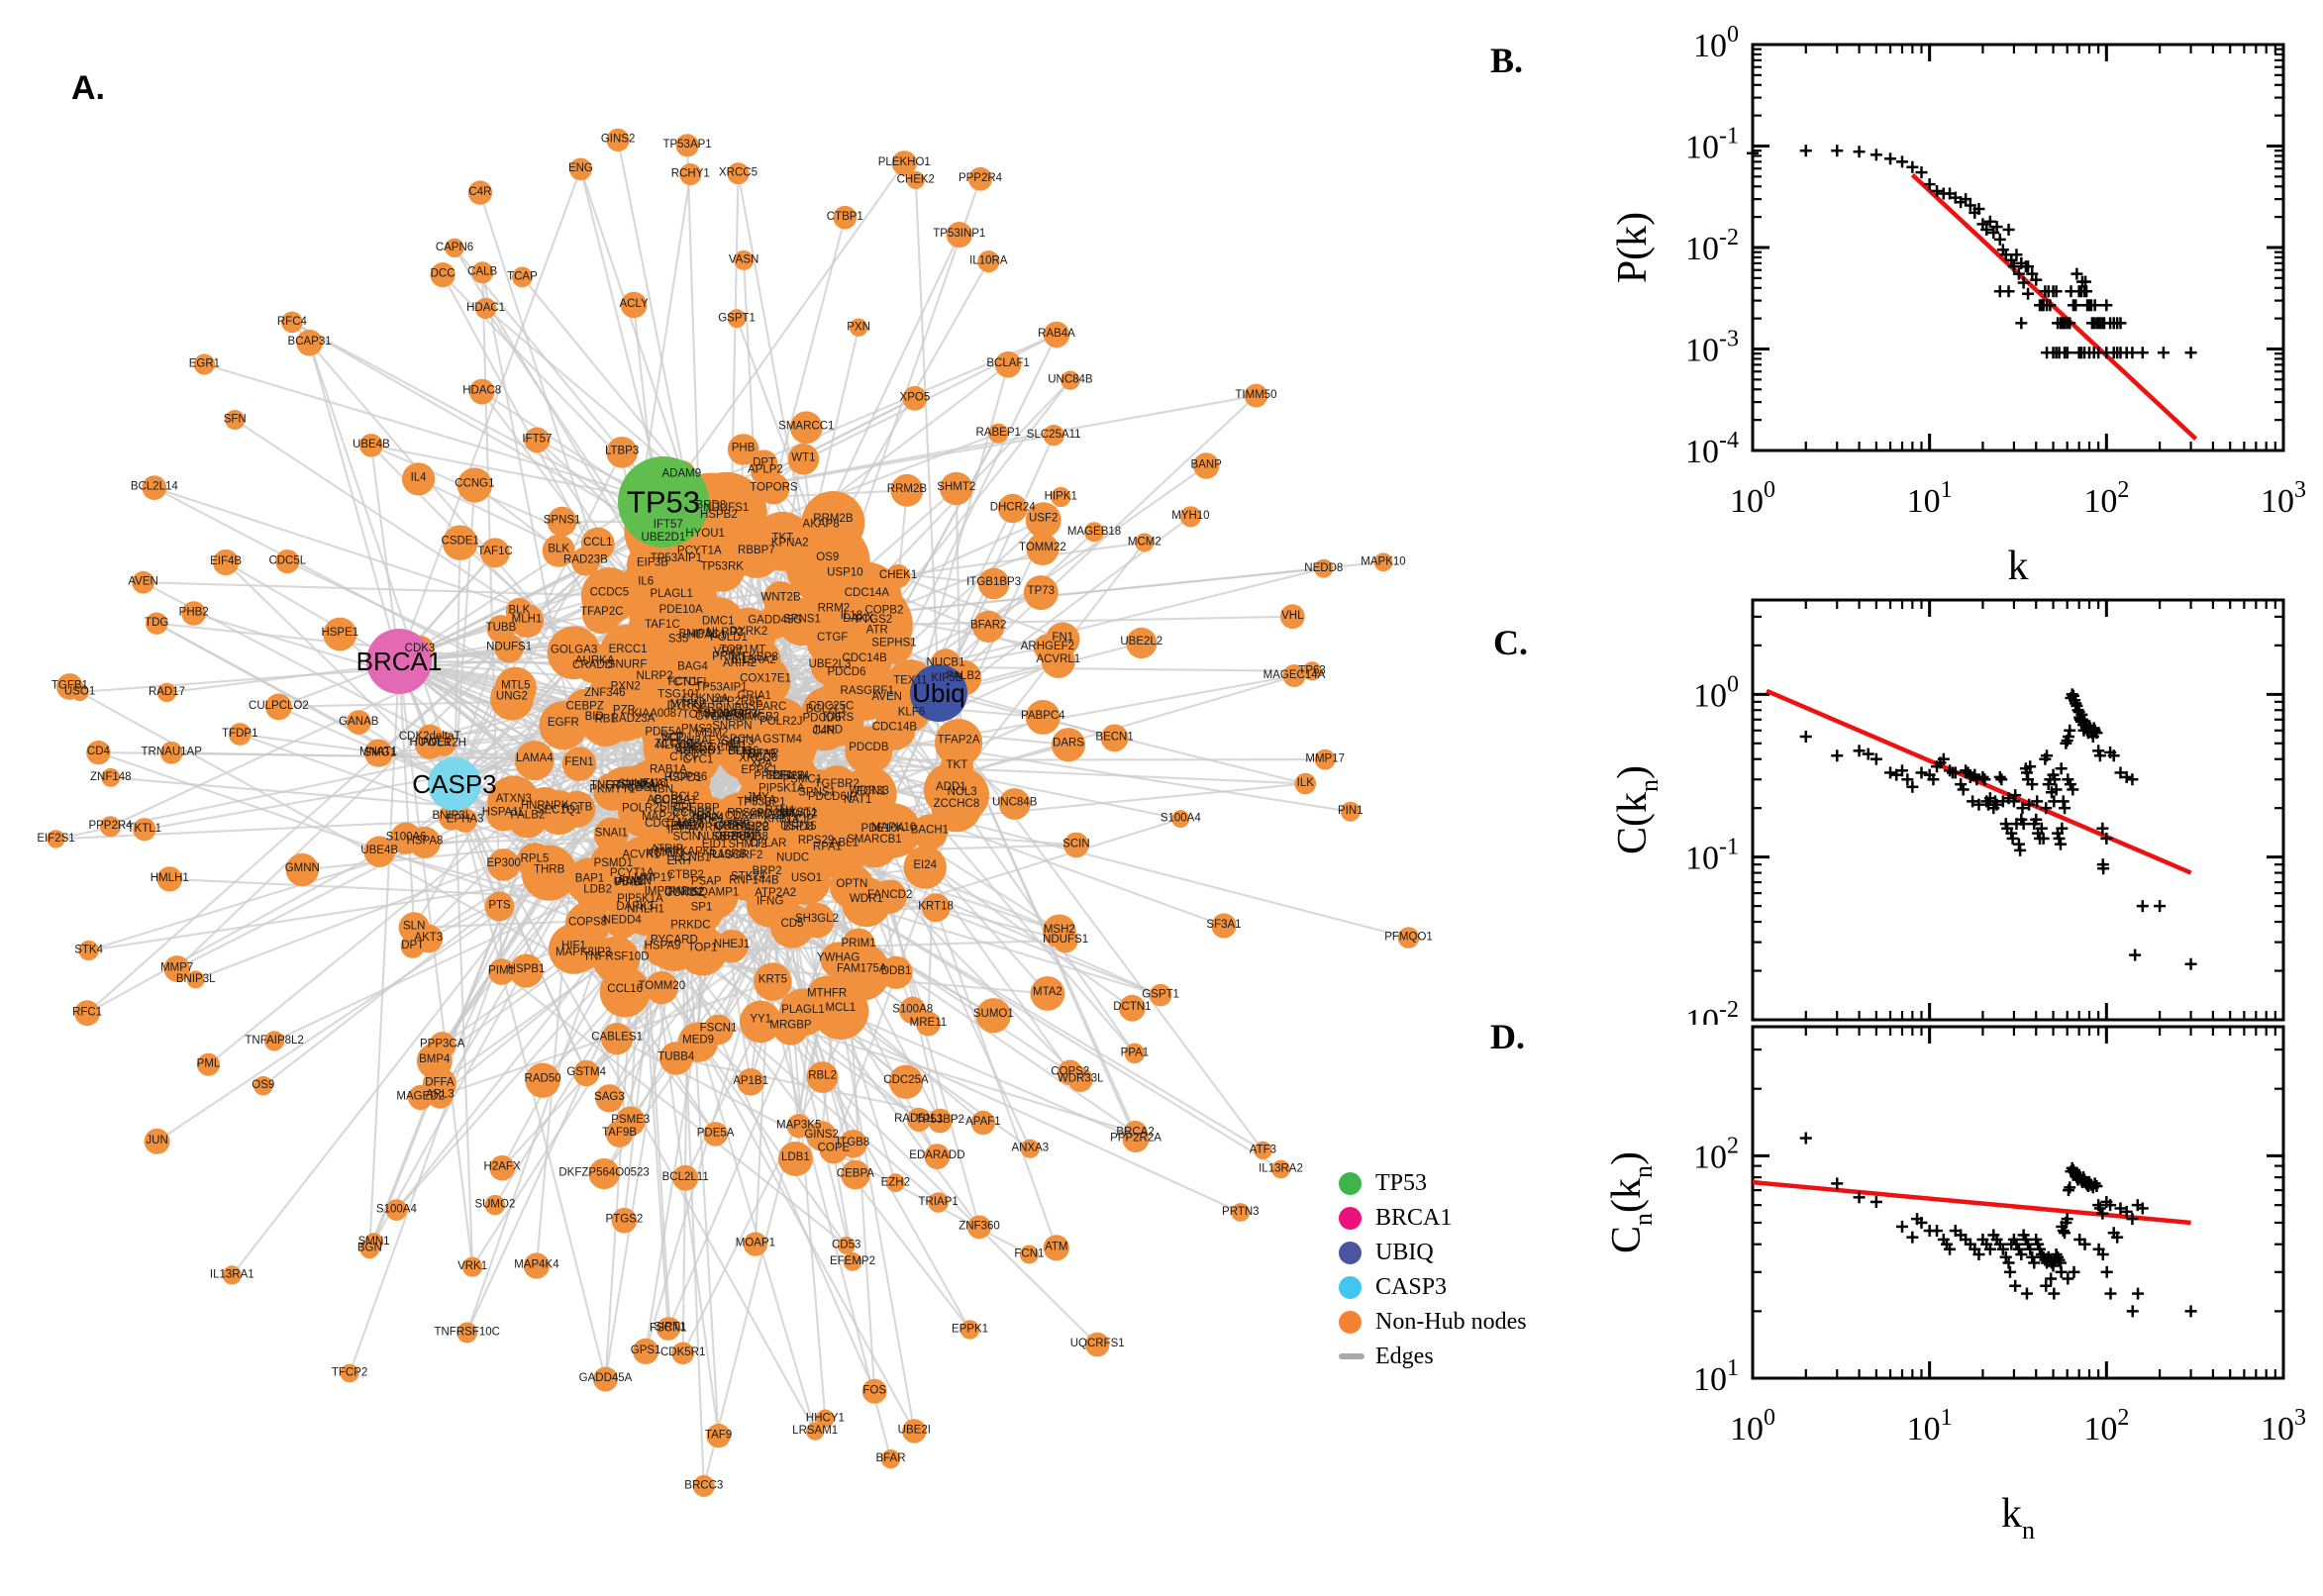  Describe the element at coordinates (634, 882) in the screenshot. I see `gene-label: ATMIN` at that location.